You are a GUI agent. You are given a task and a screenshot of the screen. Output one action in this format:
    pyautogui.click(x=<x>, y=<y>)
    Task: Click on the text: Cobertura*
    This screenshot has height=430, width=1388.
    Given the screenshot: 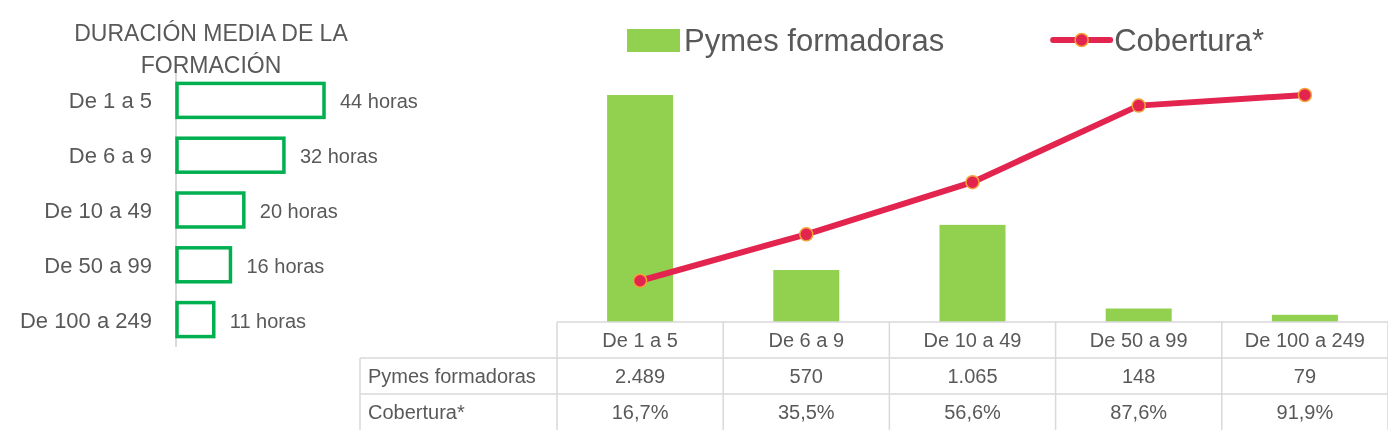 What is the action you would take?
    pyautogui.click(x=416, y=412)
    